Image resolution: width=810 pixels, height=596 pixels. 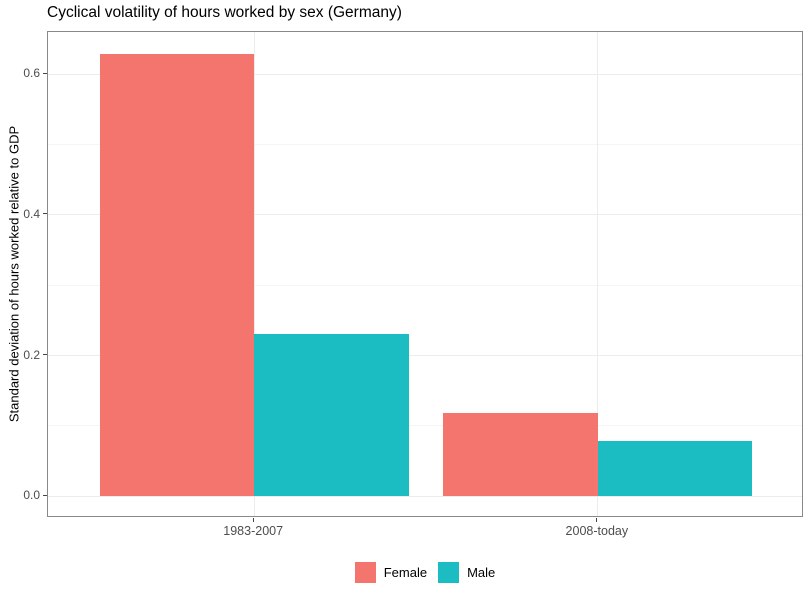 I want to click on bar-male-1983-2007, so click(x=331, y=415).